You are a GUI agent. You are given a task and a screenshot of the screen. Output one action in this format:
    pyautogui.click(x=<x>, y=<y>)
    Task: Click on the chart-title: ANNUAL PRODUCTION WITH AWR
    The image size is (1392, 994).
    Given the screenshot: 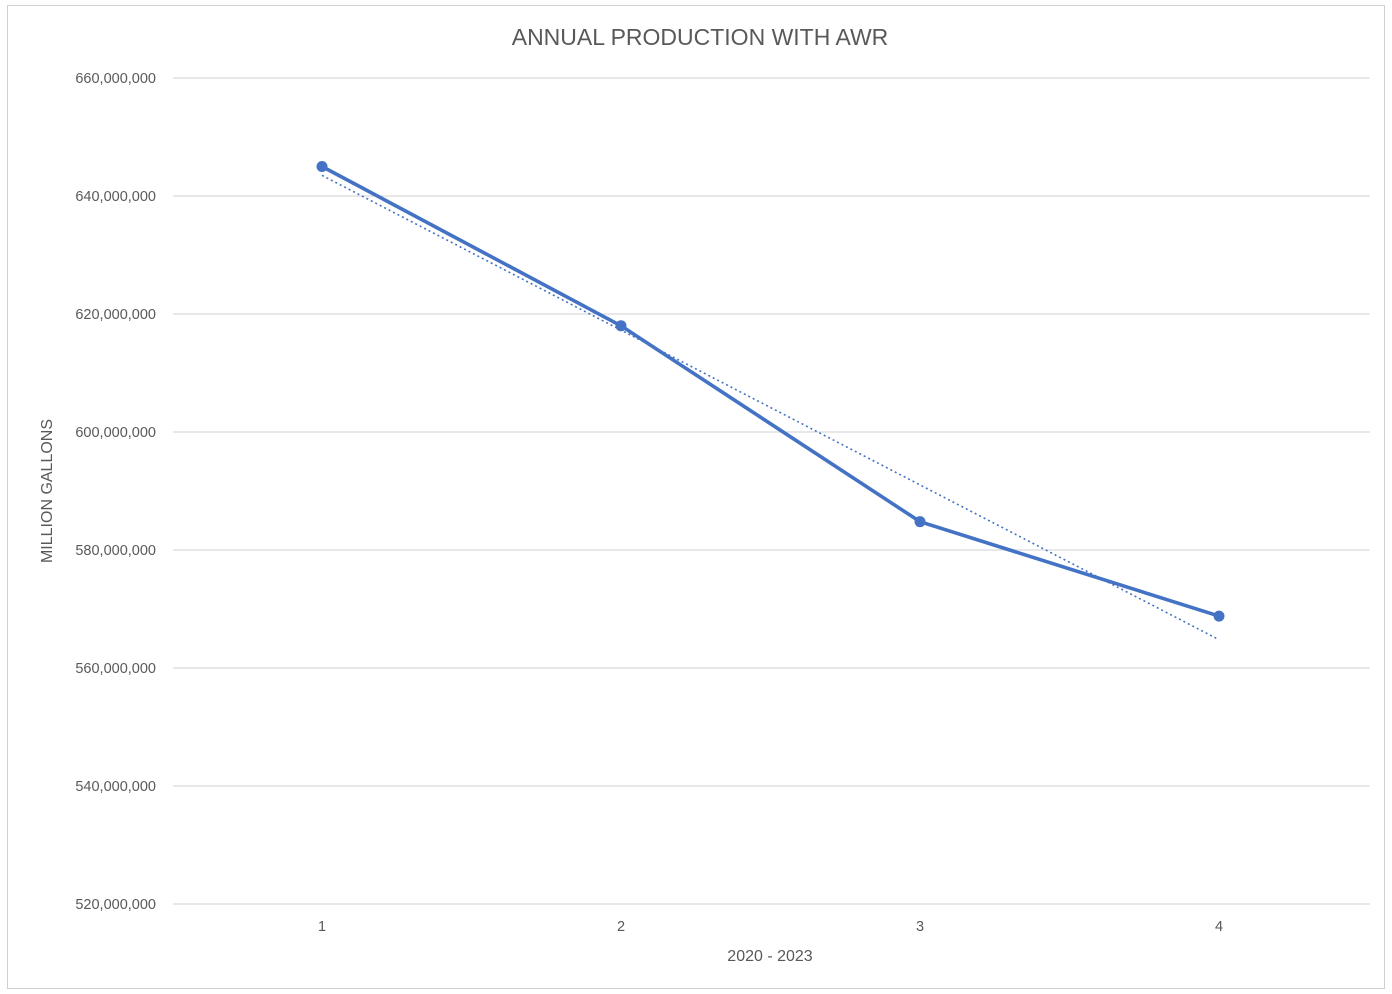 What is the action you would take?
    pyautogui.click(x=700, y=37)
    